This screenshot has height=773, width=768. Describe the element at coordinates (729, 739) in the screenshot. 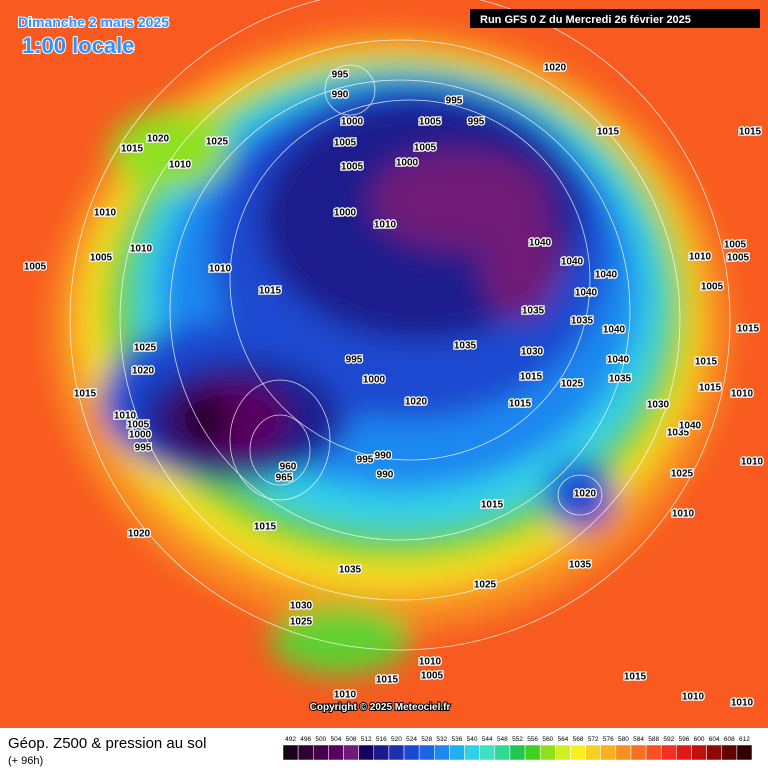

I see `legend-label: 608` at that location.